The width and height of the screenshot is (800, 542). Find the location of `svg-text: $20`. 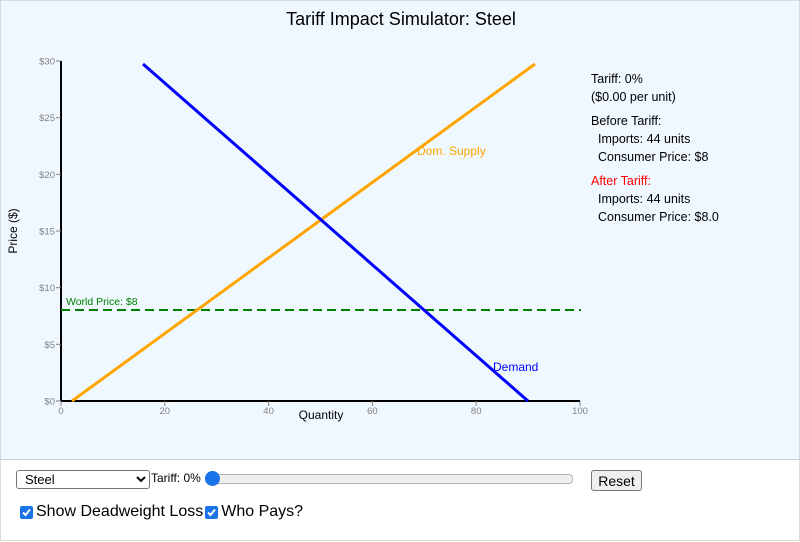

svg-text: $20 is located at coordinates (47, 175).